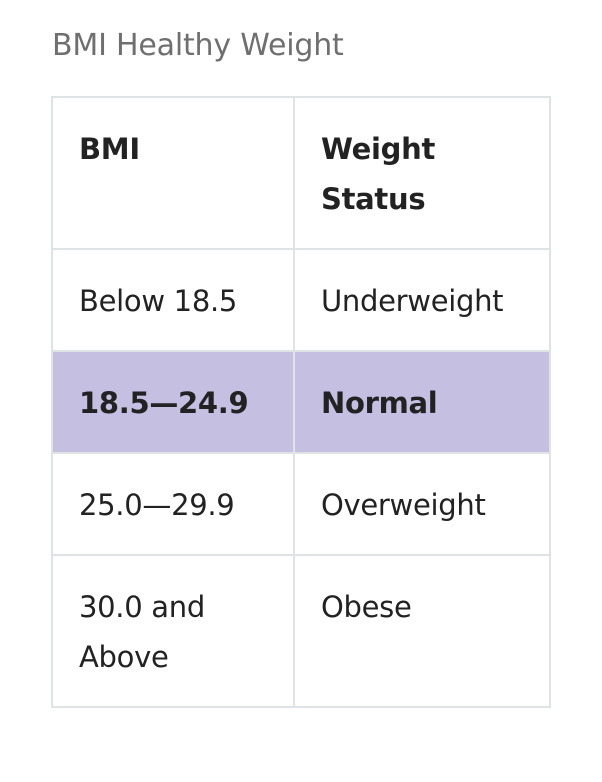 The height and width of the screenshot is (782, 602). I want to click on table-row: Below 18.5 Underweight, so click(301, 300).